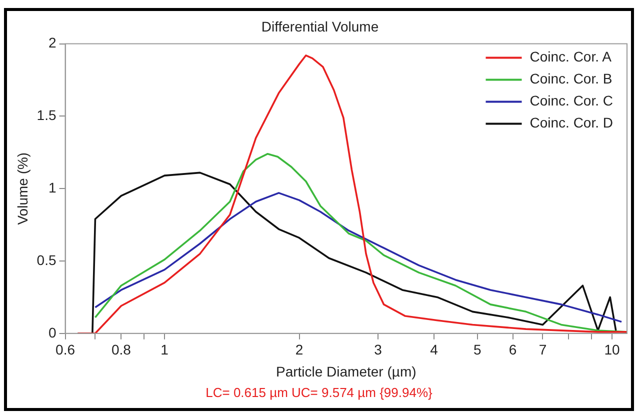 The height and width of the screenshot is (417, 644). I want to click on legend-label: Coinc. Cor. C, so click(571, 100).